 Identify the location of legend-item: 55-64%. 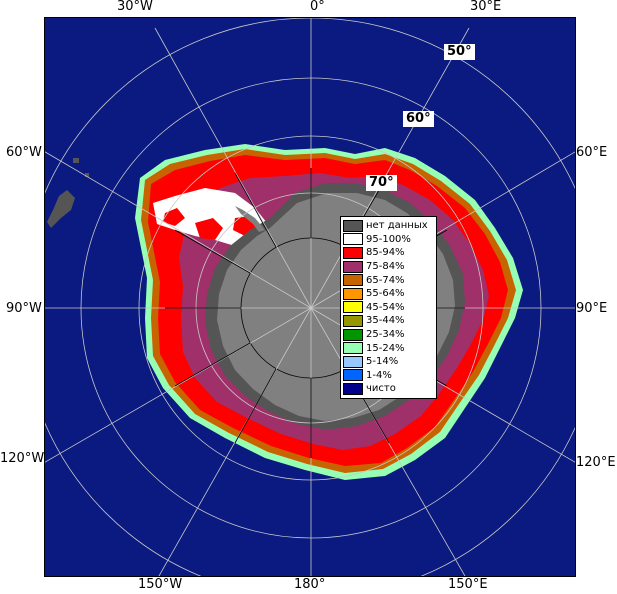
(388, 294).